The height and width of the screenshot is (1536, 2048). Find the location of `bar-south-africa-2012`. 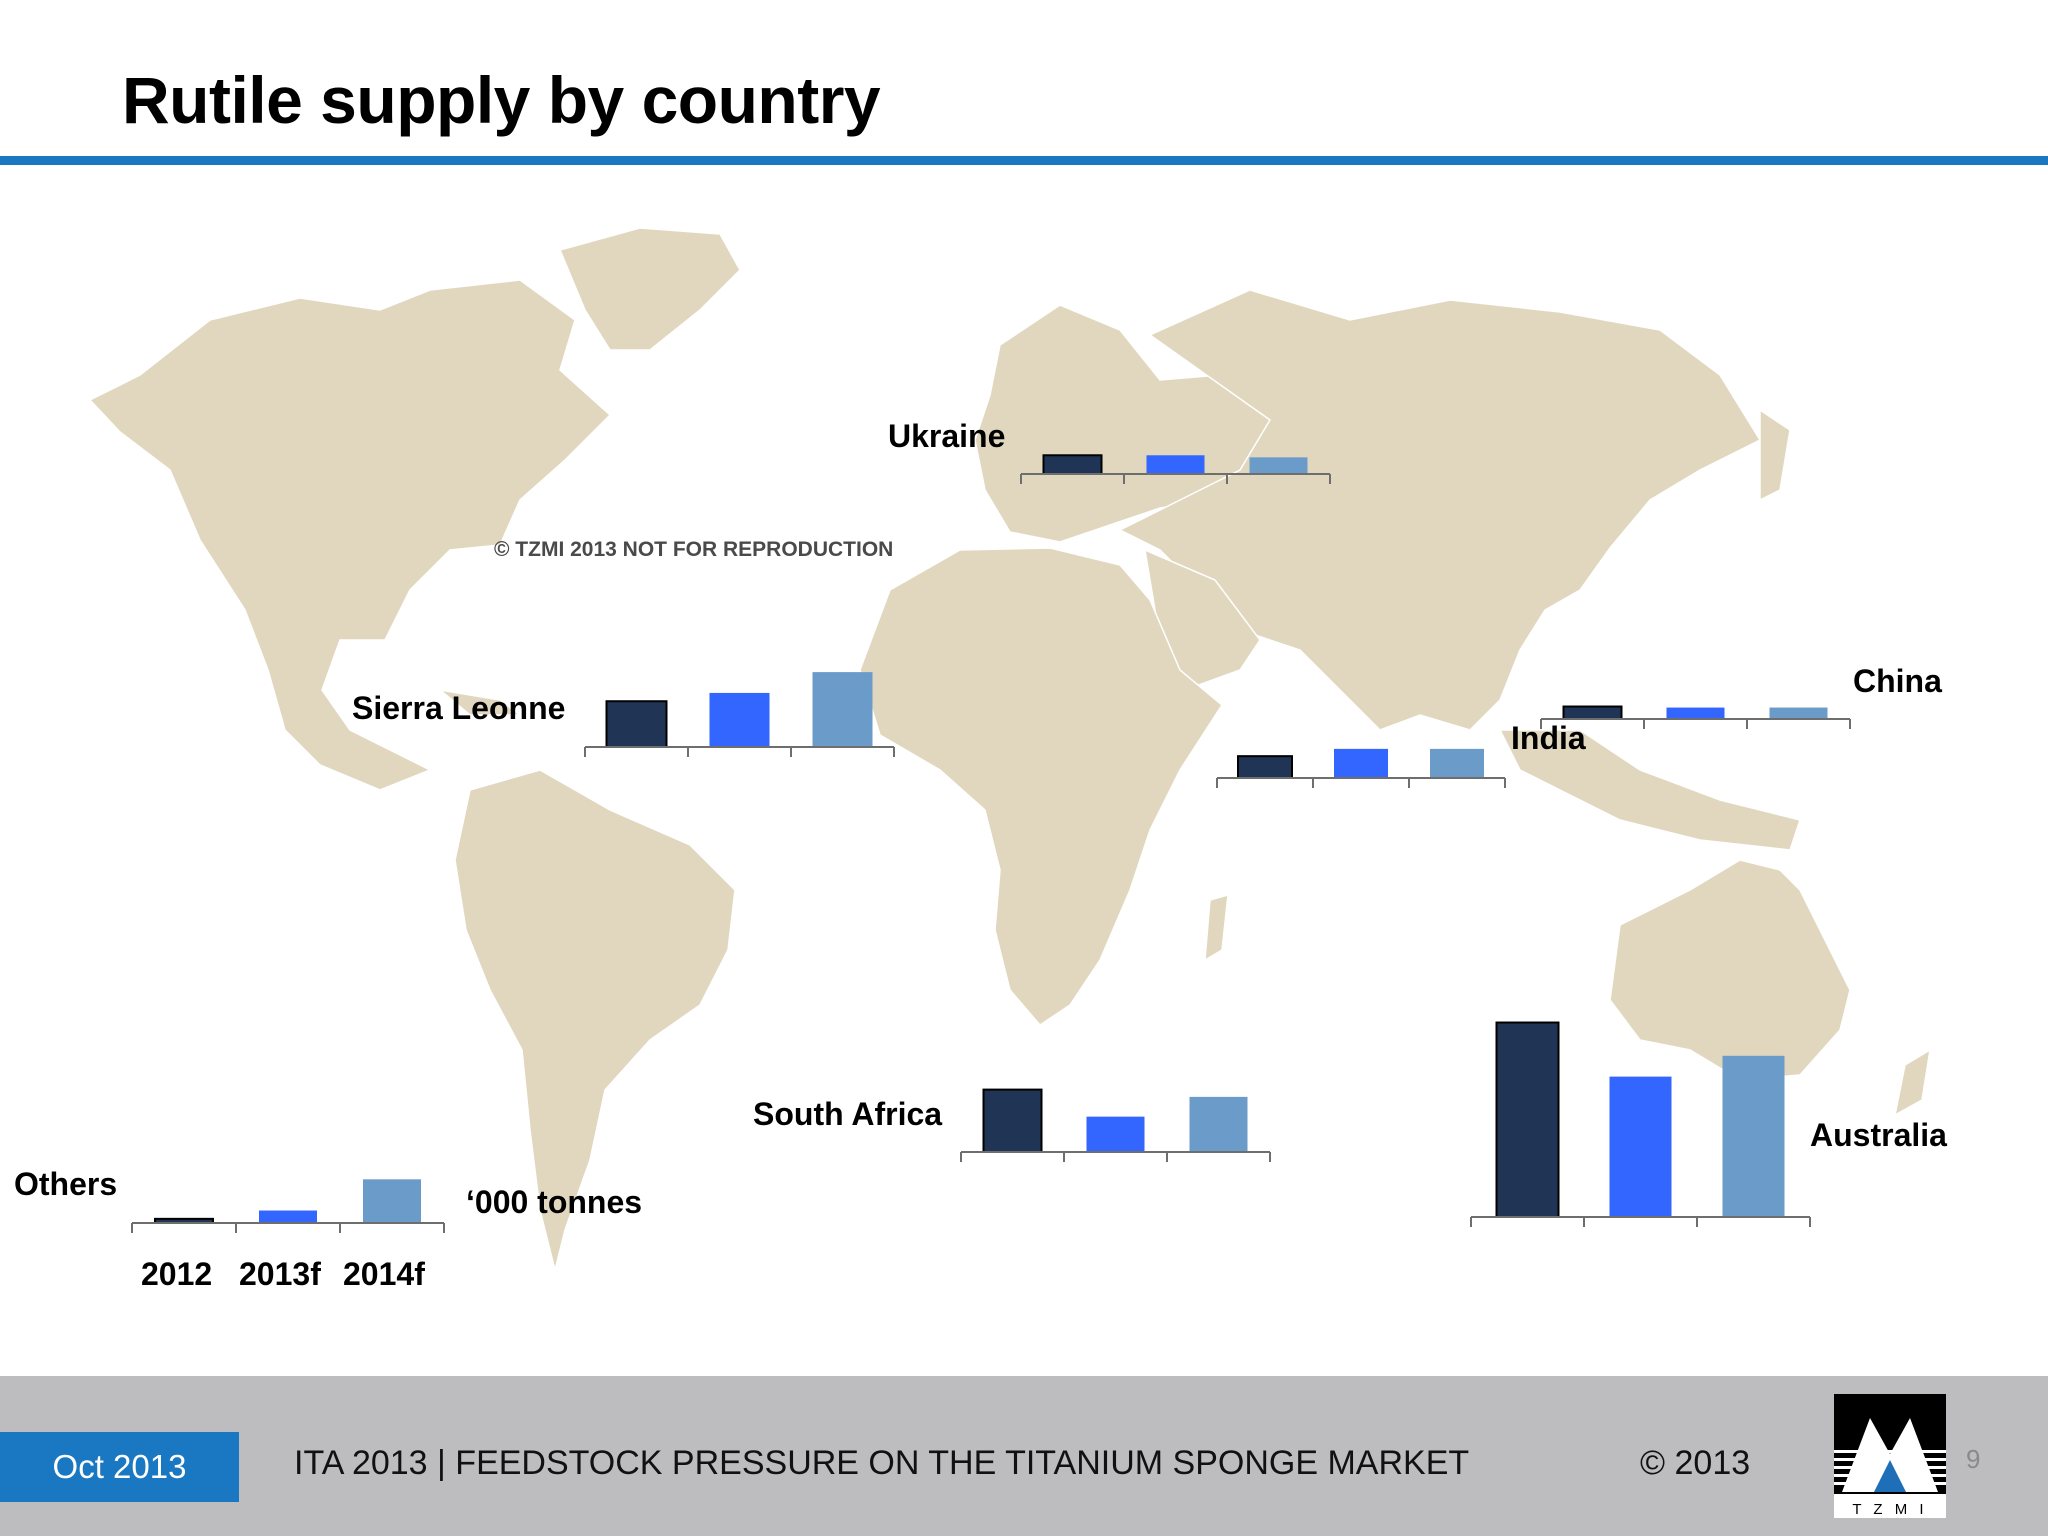

bar-south-africa-2012 is located at coordinates (1012, 1120).